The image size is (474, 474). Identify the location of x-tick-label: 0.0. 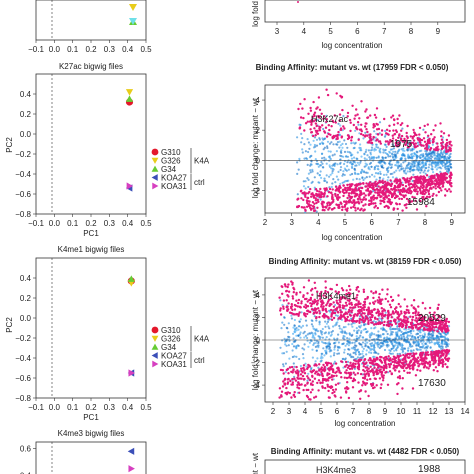
(55, 49).